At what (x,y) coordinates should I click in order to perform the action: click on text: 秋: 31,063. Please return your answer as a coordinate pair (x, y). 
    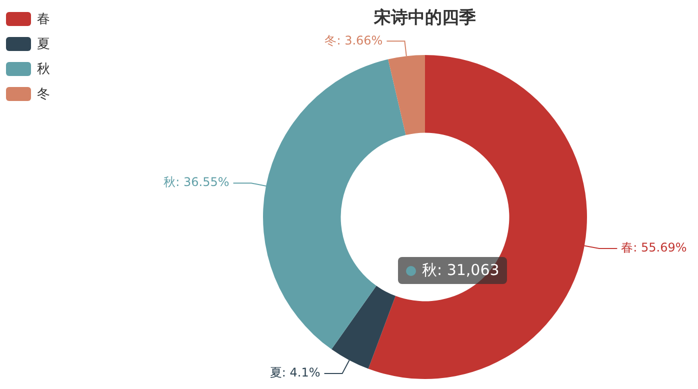
    Looking at the image, I should click on (461, 270).